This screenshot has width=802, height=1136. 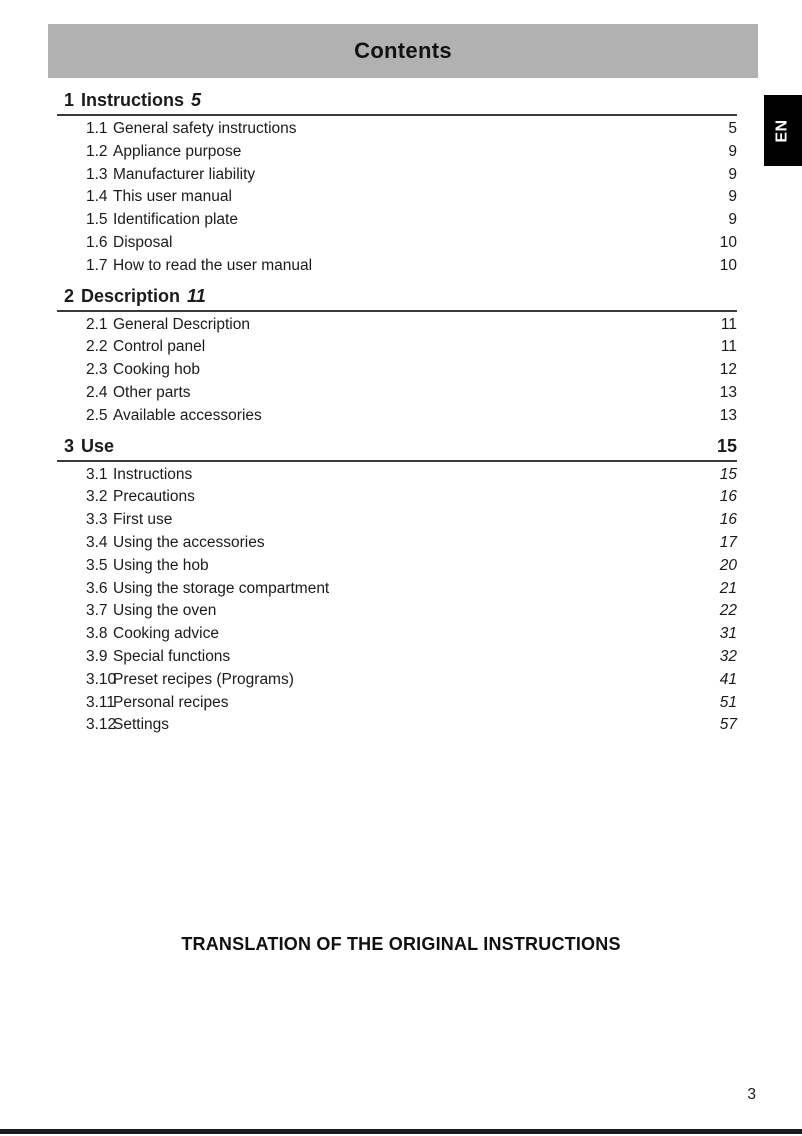 I want to click on toc-item-row: 3.10 Preset recipes (Programs) 41, so click(x=397, y=680).